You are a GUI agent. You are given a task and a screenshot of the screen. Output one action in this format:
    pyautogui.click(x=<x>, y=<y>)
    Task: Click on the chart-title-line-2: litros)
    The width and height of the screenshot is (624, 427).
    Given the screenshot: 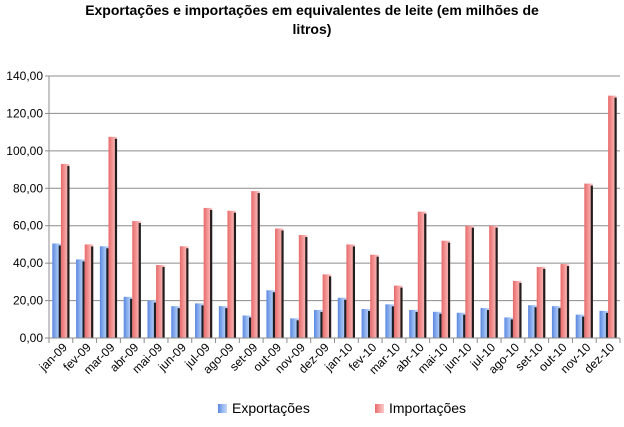 What is the action you would take?
    pyautogui.click(x=312, y=29)
    